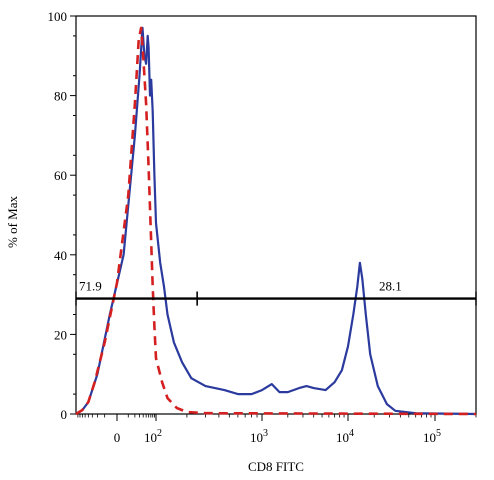  What do you see at coordinates (277, 429) in the screenshot?
I see `x-axis: 0 10² 10³ 10⁴ 10⁵` at bounding box center [277, 429].